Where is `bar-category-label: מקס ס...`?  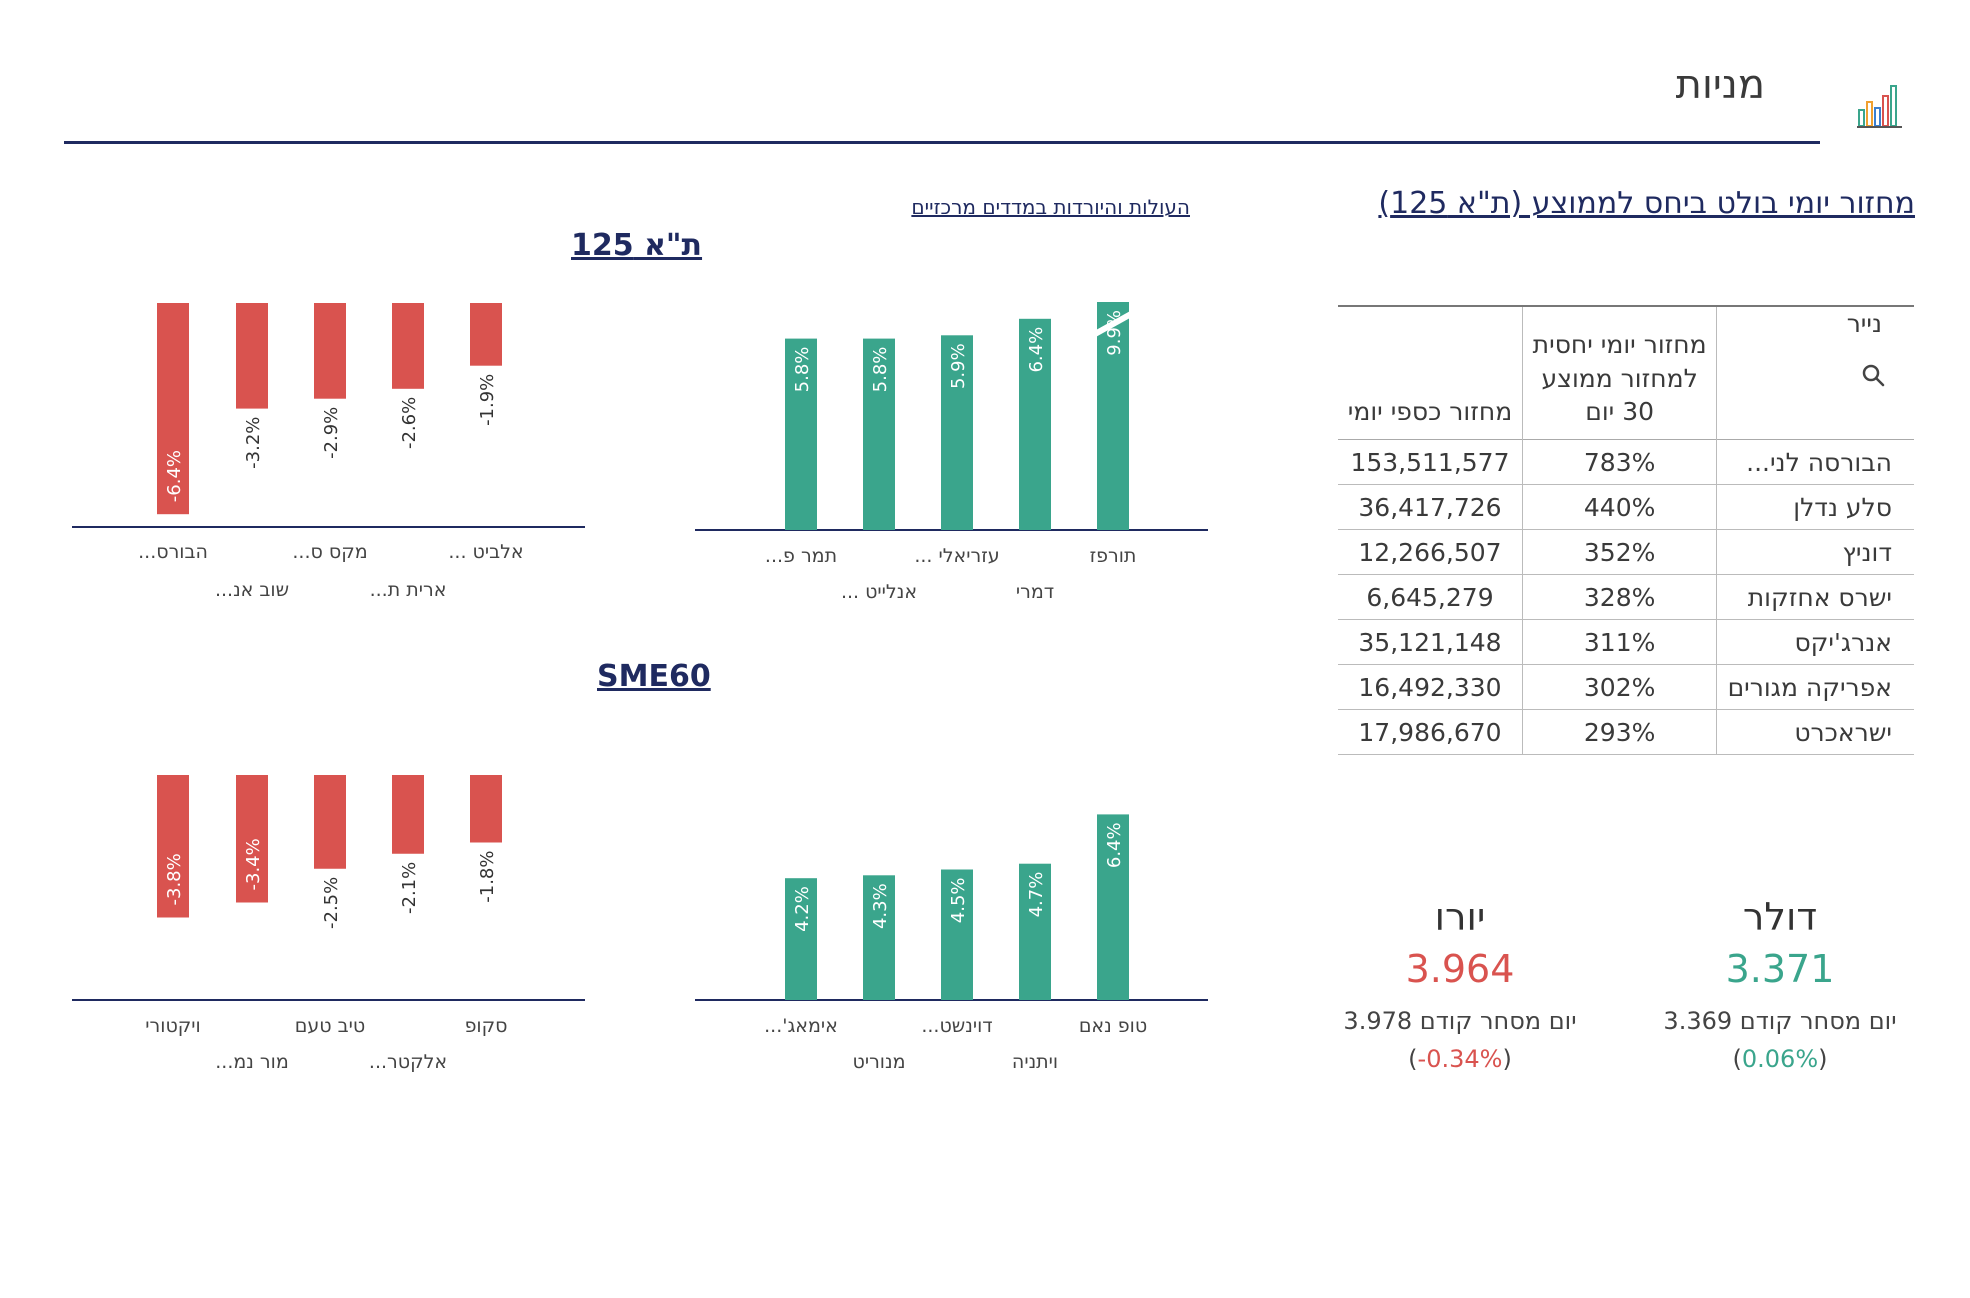
bar-category-label: מקס ס... is located at coordinates (329, 552).